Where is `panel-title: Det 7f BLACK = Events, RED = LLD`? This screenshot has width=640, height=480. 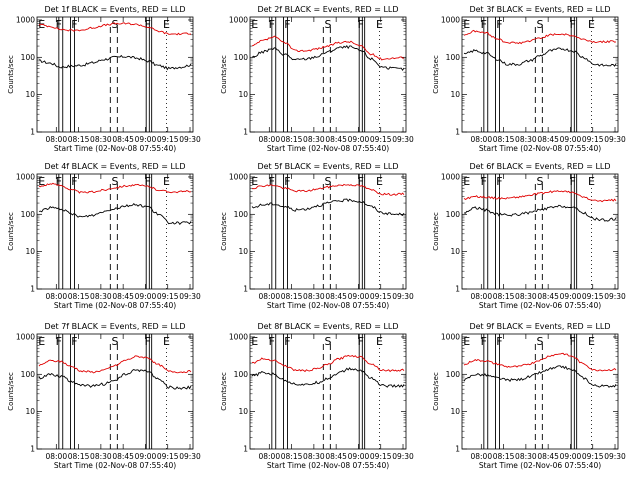 panel-title: Det 7f BLACK = Events, RED = LLD is located at coordinates (114, 326).